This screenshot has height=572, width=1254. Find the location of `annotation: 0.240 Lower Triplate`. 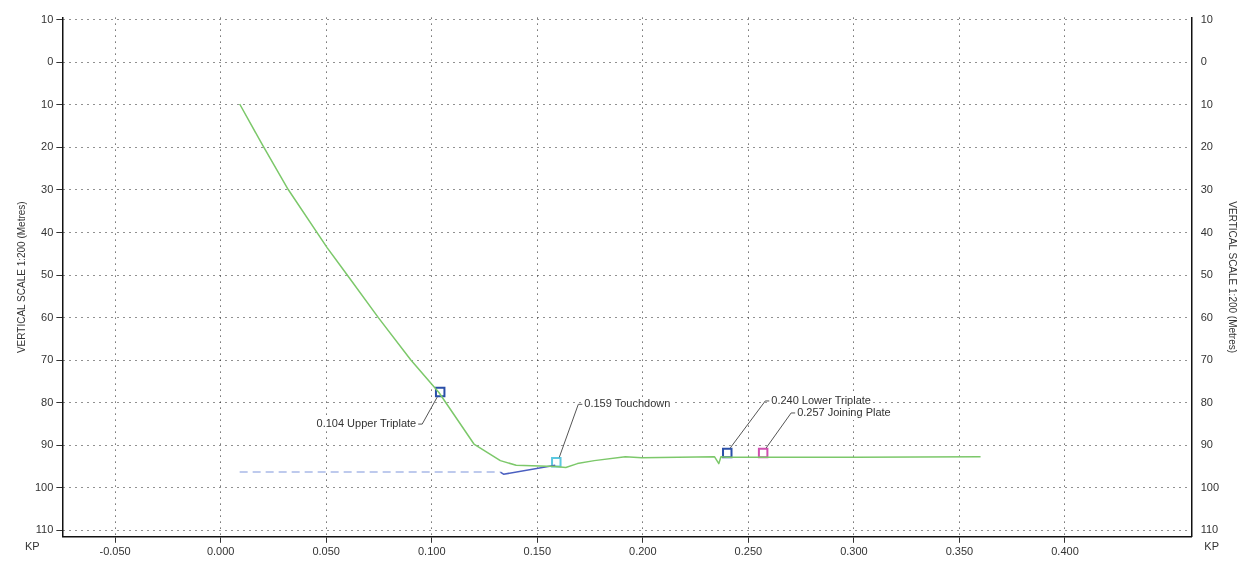

annotation: 0.240 Lower Triplate is located at coordinates (821, 399).